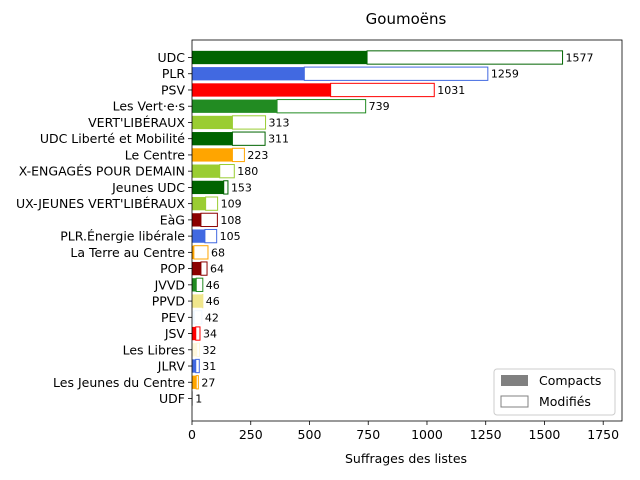 Image resolution: width=640 pixels, height=480 pixels. What do you see at coordinates (172, 398) in the screenshot?
I see `y-tick-label-cat-21: UDF` at bounding box center [172, 398].